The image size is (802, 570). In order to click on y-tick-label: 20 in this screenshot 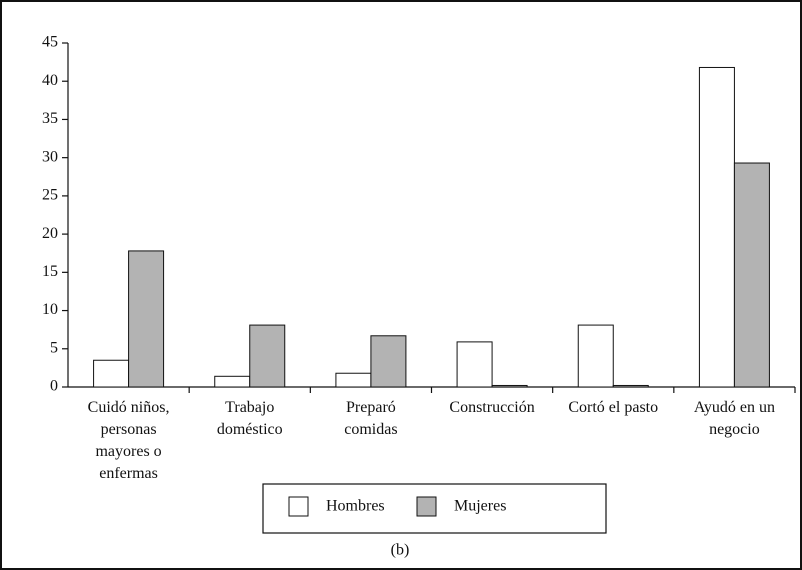, I will do `click(50, 233)`.